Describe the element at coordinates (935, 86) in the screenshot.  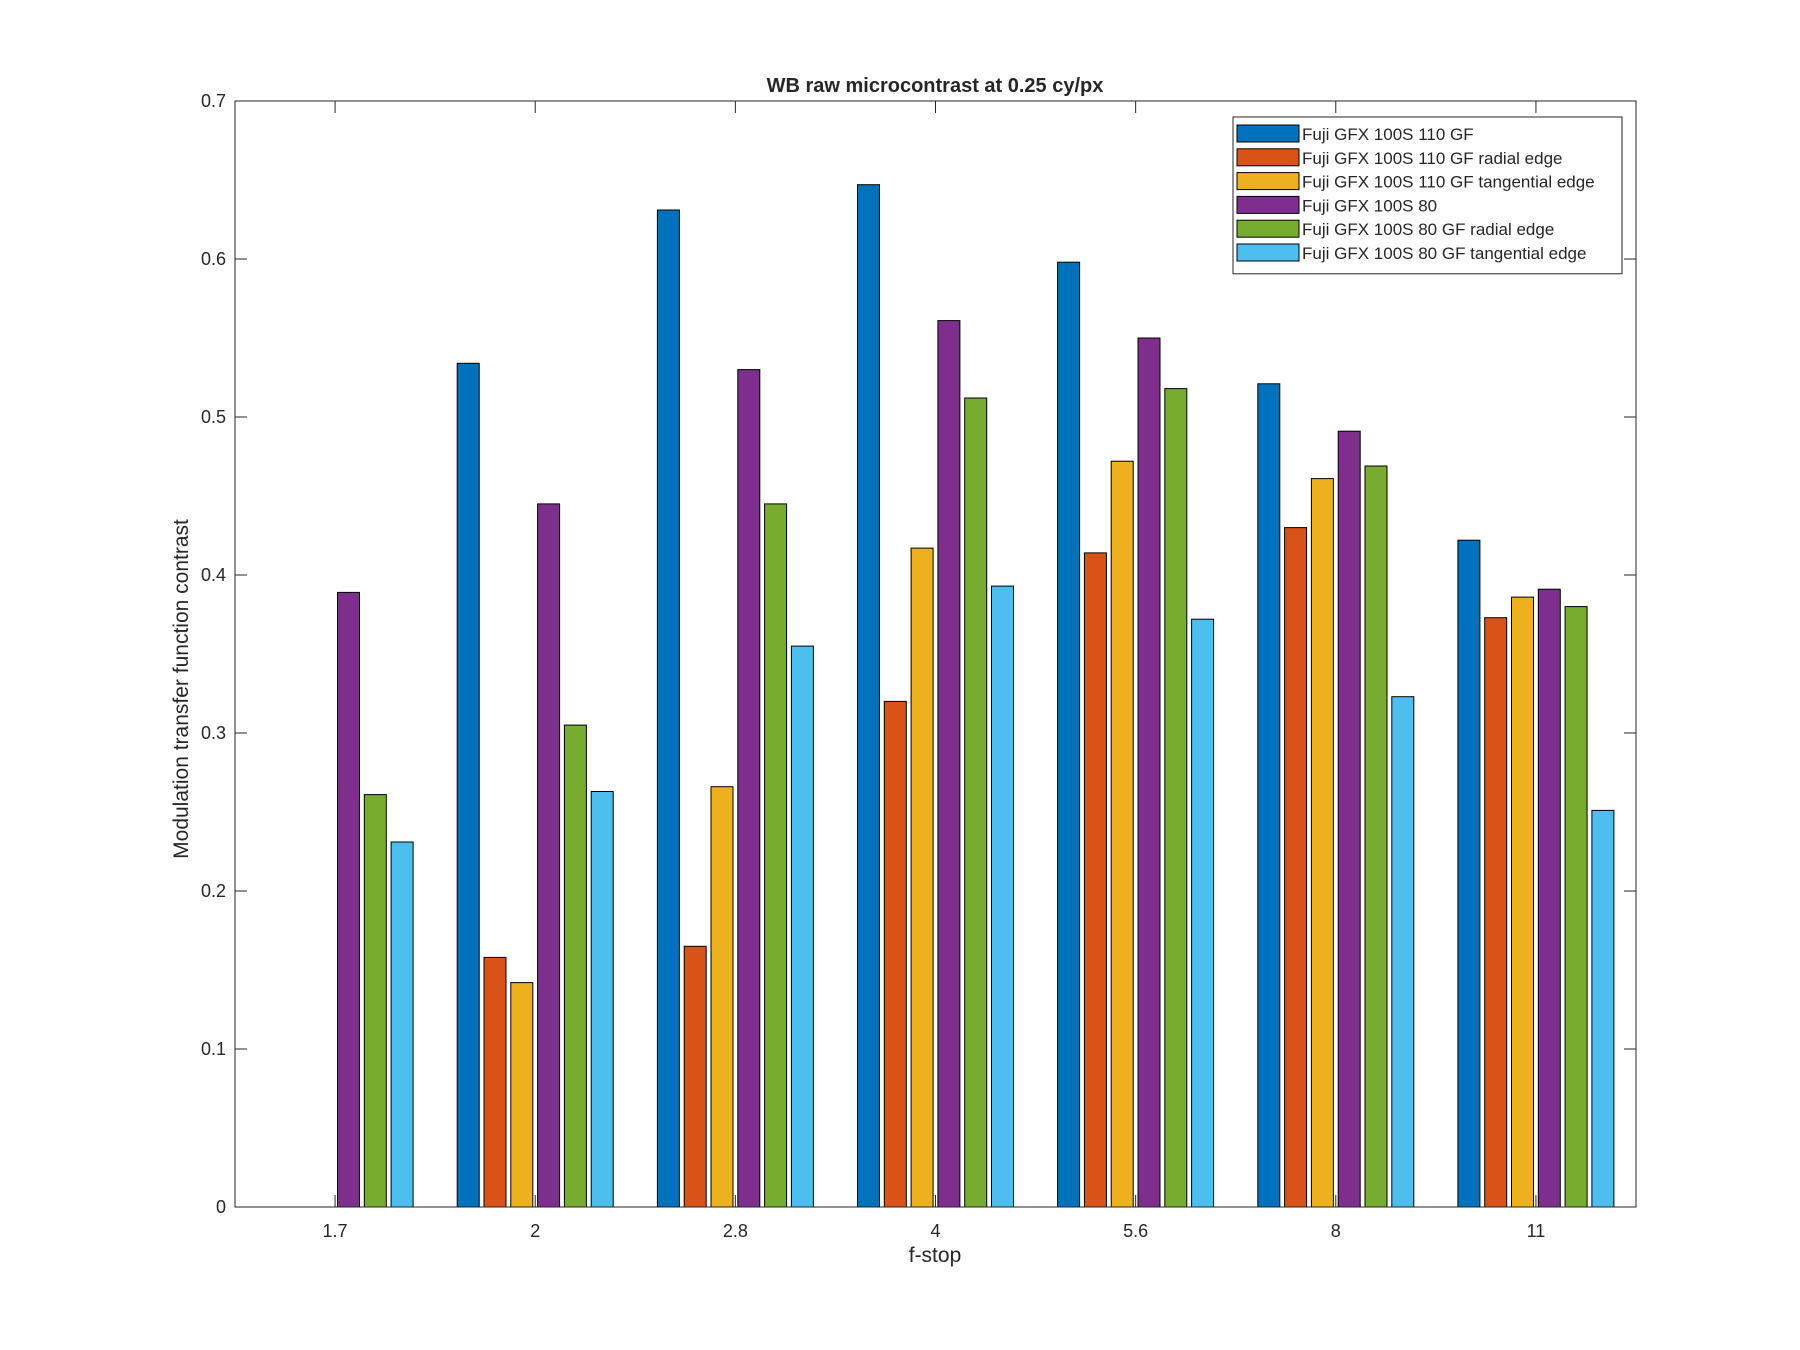
I see `chart-title: WB raw microcontrast at 0.25 cy/px` at that location.